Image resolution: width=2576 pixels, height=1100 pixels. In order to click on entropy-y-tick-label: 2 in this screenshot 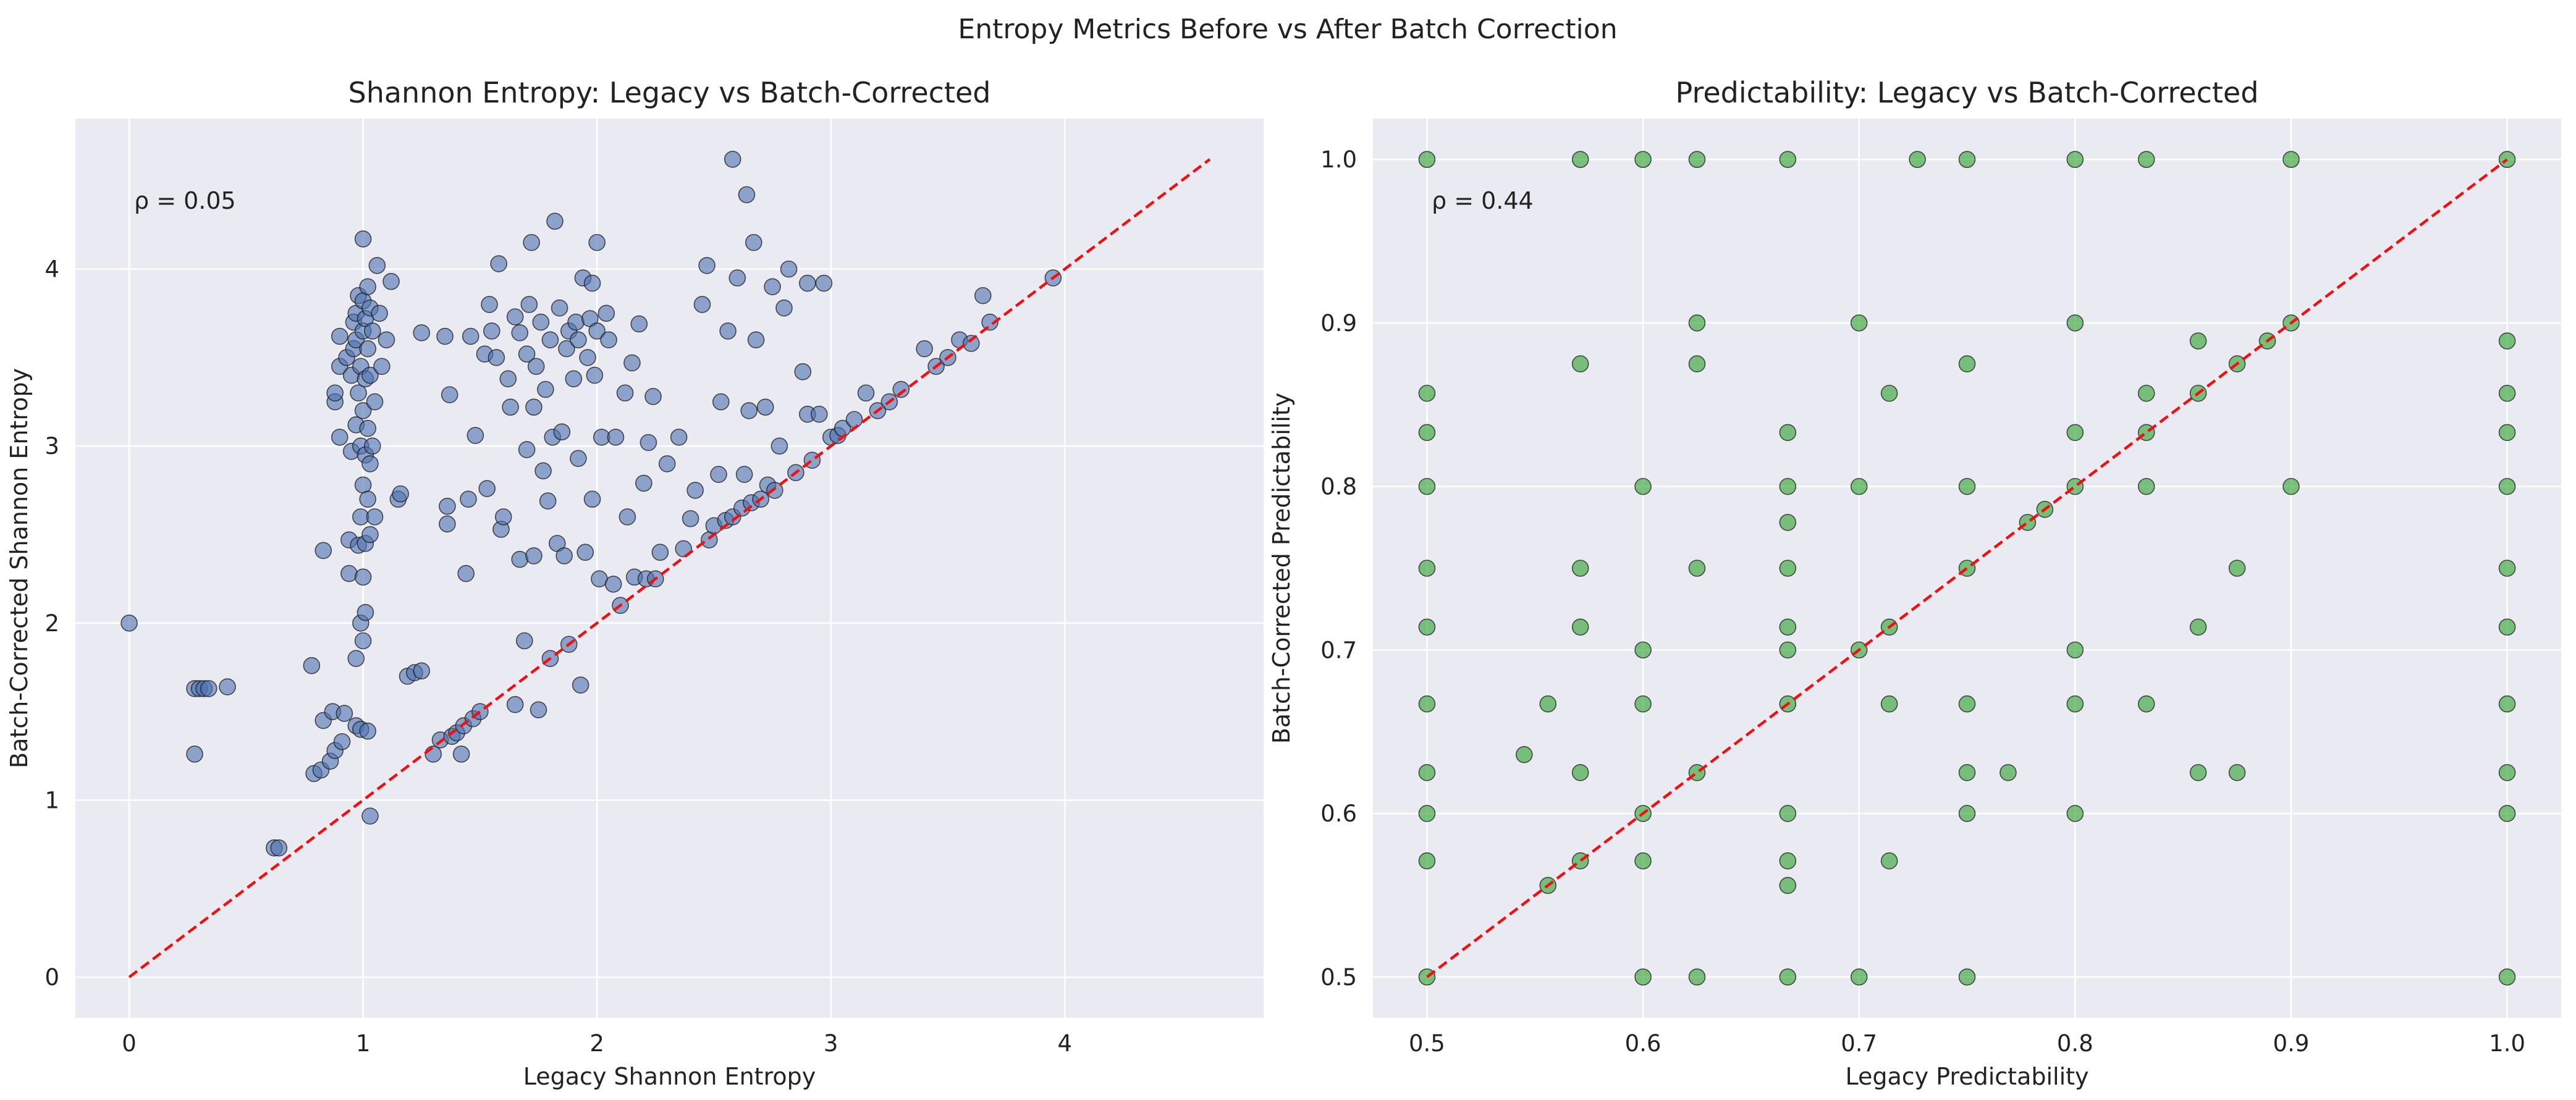, I will do `click(51, 623)`.